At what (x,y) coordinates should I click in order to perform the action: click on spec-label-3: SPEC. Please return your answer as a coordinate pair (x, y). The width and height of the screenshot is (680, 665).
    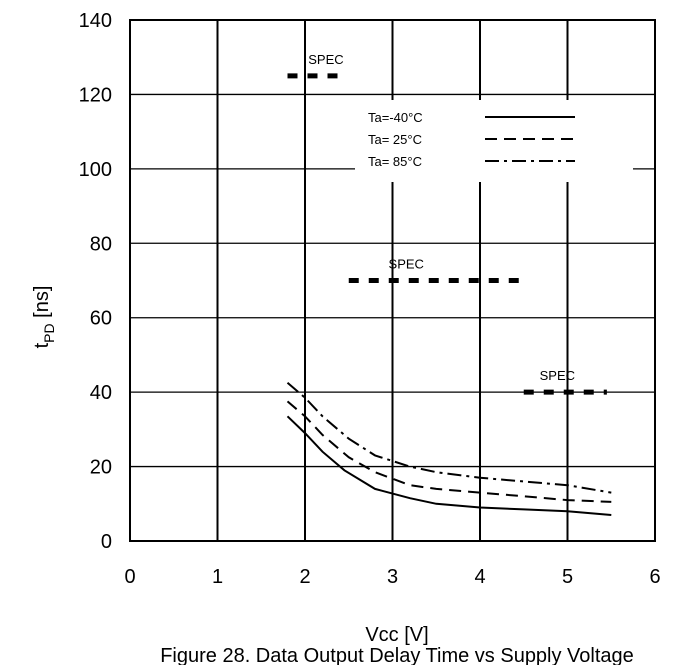
    Looking at the image, I should click on (557, 375).